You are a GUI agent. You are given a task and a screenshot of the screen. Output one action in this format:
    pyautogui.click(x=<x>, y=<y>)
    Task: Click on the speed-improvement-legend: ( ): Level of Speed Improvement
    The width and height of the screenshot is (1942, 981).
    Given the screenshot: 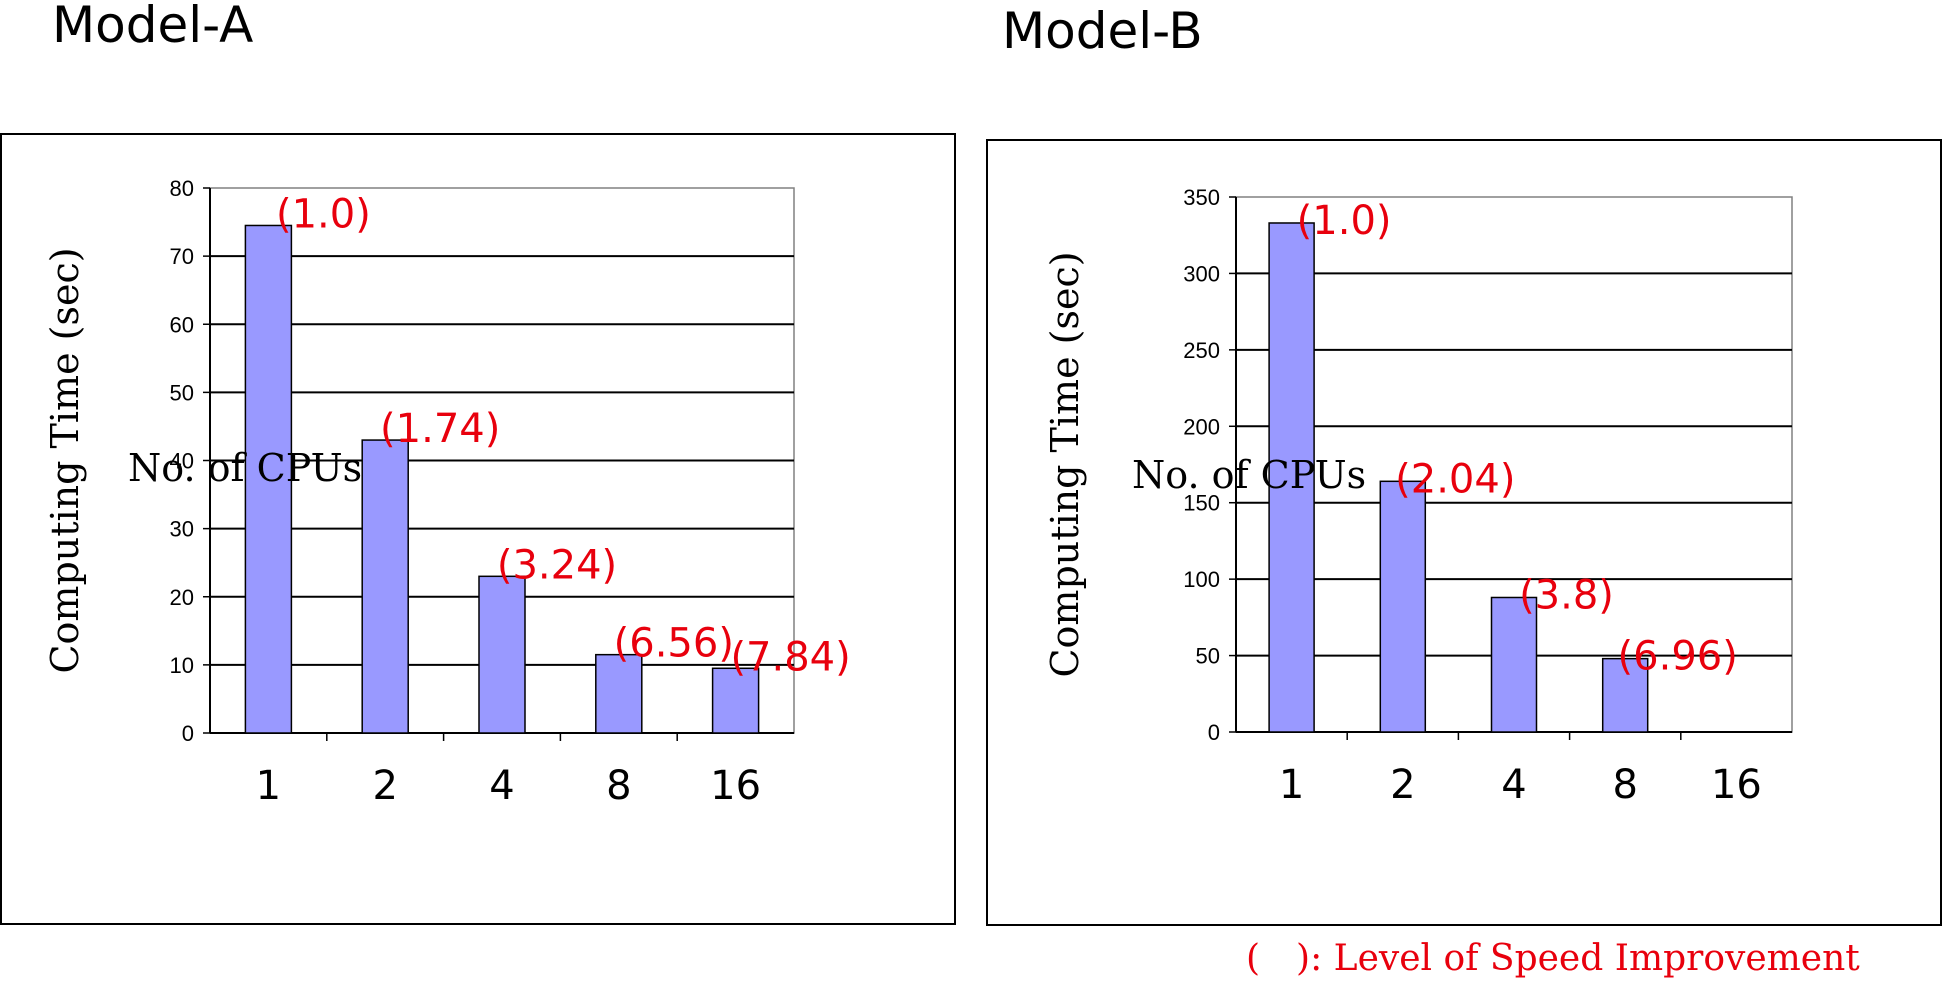 What is the action you would take?
    pyautogui.click(x=1553, y=958)
    